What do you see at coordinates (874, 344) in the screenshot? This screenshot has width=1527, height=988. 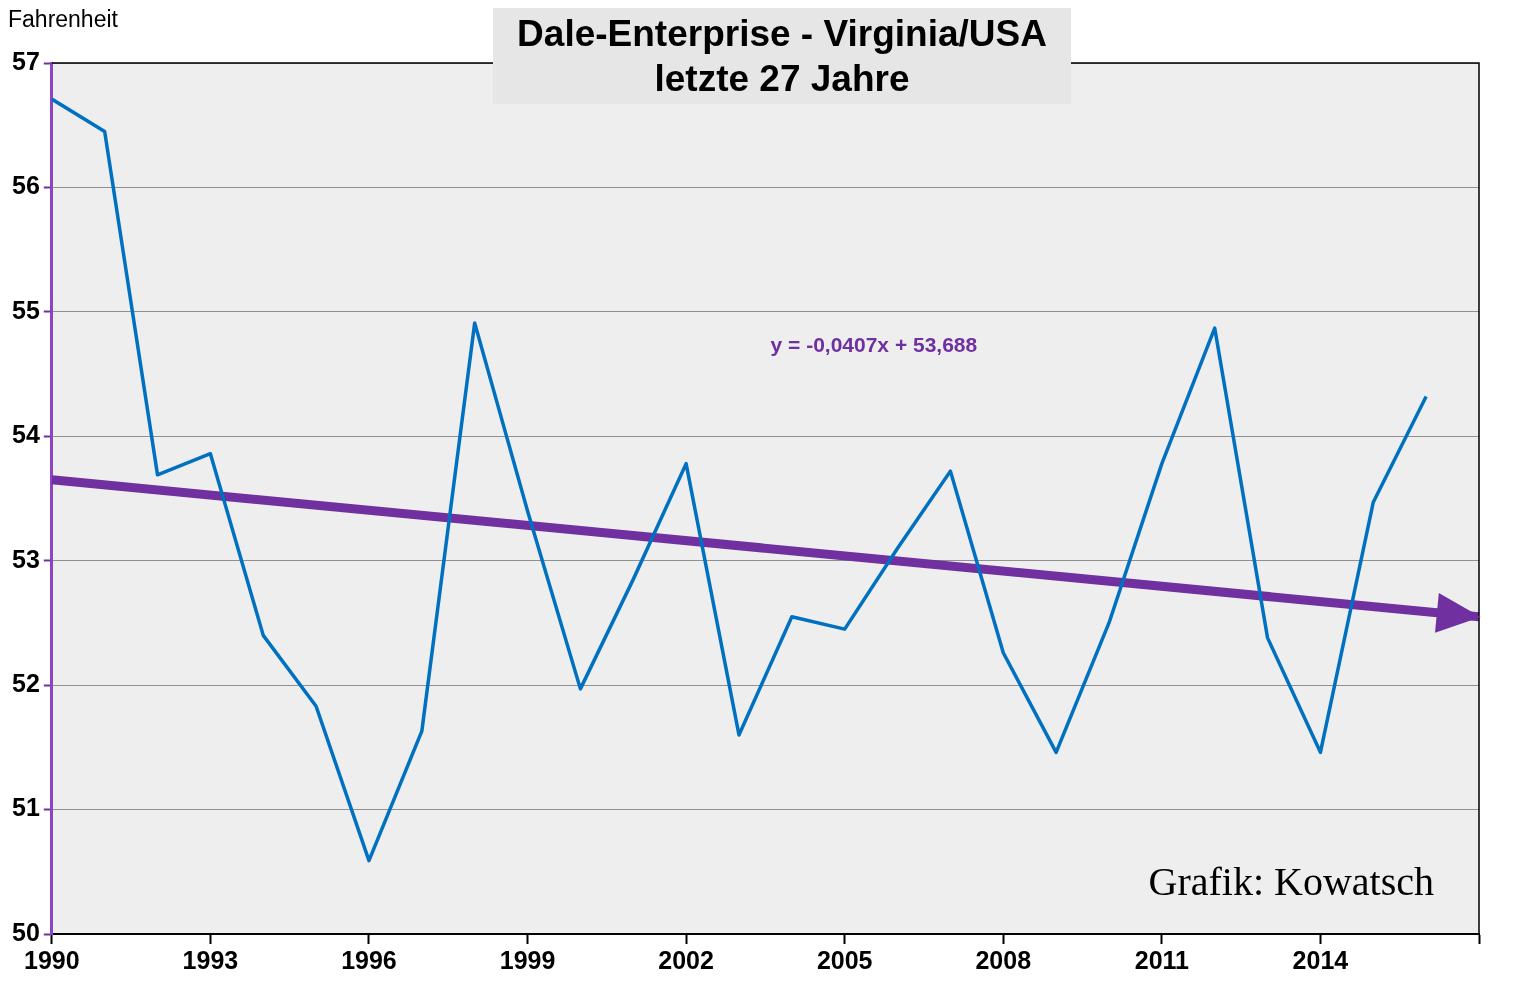 I see `annotation: y = -0,0407x + 53,688` at bounding box center [874, 344].